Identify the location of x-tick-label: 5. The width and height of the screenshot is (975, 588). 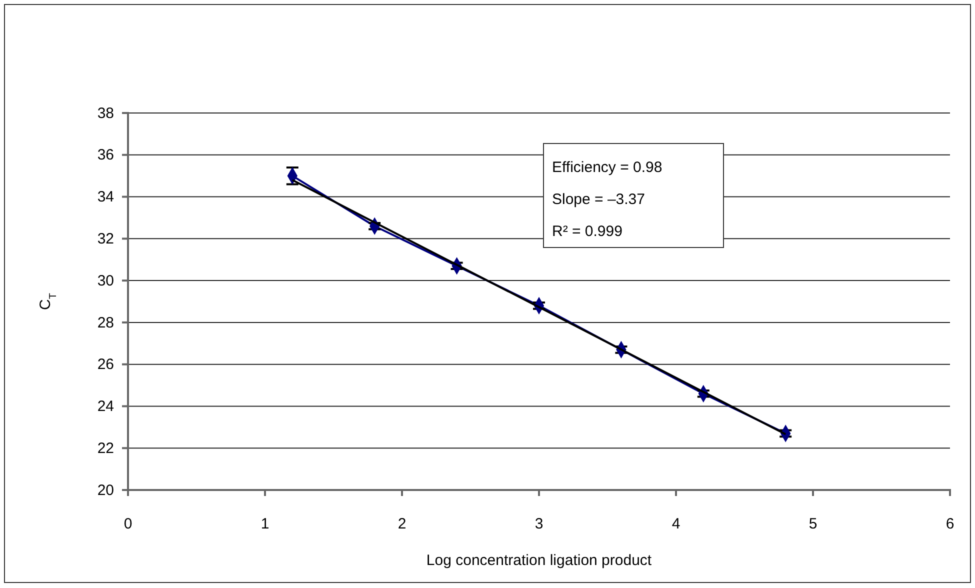
(813, 524).